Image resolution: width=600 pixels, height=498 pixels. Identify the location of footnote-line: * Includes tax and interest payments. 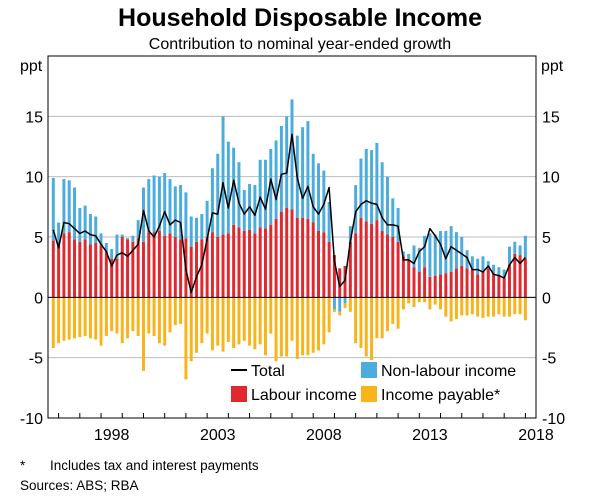
(139, 466).